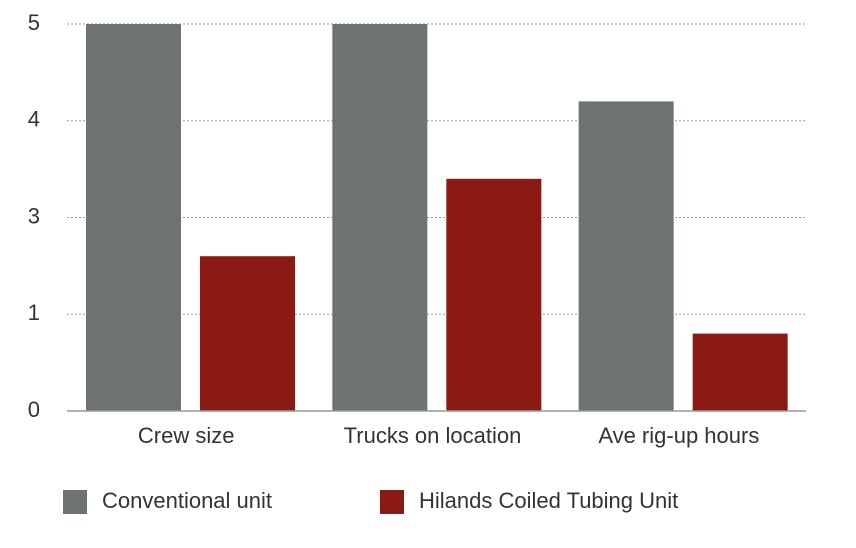 This screenshot has width=856, height=548. What do you see at coordinates (433, 435) in the screenshot?
I see `x-tick-label: Trucks on location` at bounding box center [433, 435].